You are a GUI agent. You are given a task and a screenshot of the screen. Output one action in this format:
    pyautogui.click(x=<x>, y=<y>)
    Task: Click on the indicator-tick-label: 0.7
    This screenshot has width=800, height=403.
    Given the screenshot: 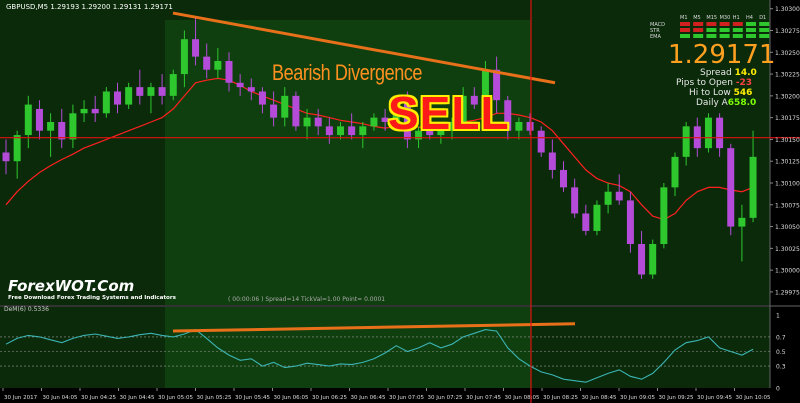 What is the action you would take?
    pyautogui.click(x=781, y=337)
    